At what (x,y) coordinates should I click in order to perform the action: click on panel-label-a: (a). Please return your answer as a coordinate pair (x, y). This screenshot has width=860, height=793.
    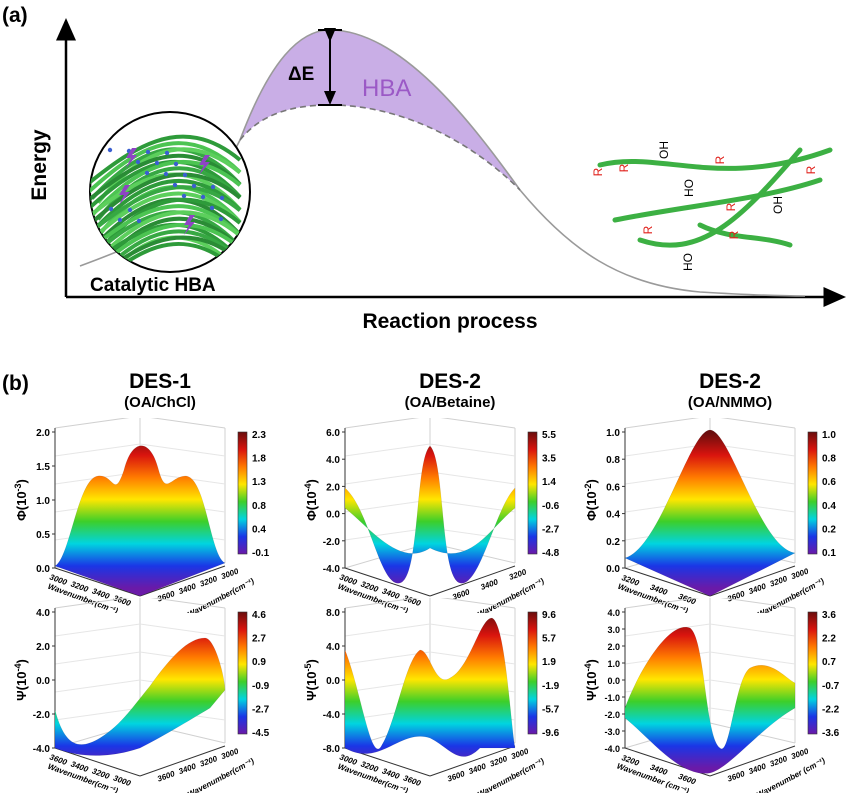
    Looking at the image, I should click on (15, 15).